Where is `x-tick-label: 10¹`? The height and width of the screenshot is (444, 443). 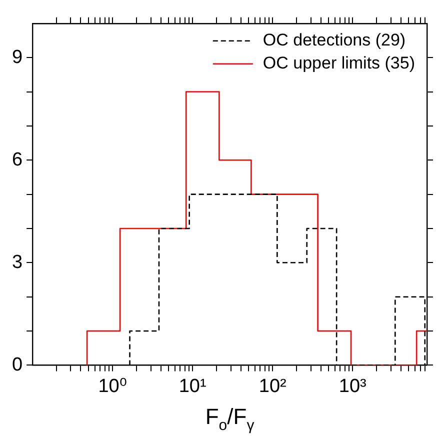
x-tick-label: 10¹ is located at coordinates (192, 386).